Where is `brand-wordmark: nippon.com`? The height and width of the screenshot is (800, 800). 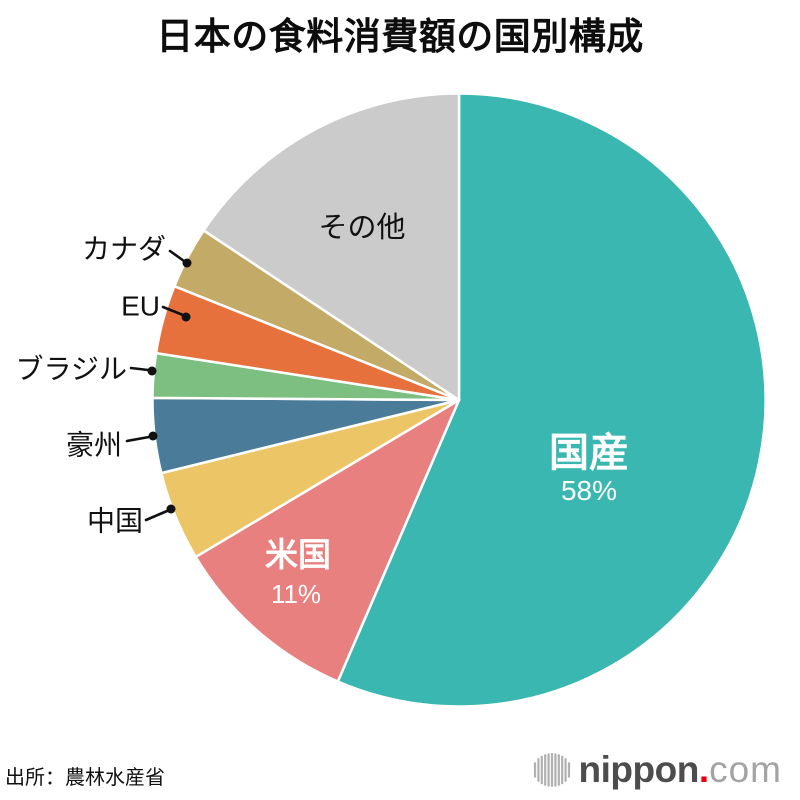 brand-wordmark: nippon.com is located at coordinates (680, 770).